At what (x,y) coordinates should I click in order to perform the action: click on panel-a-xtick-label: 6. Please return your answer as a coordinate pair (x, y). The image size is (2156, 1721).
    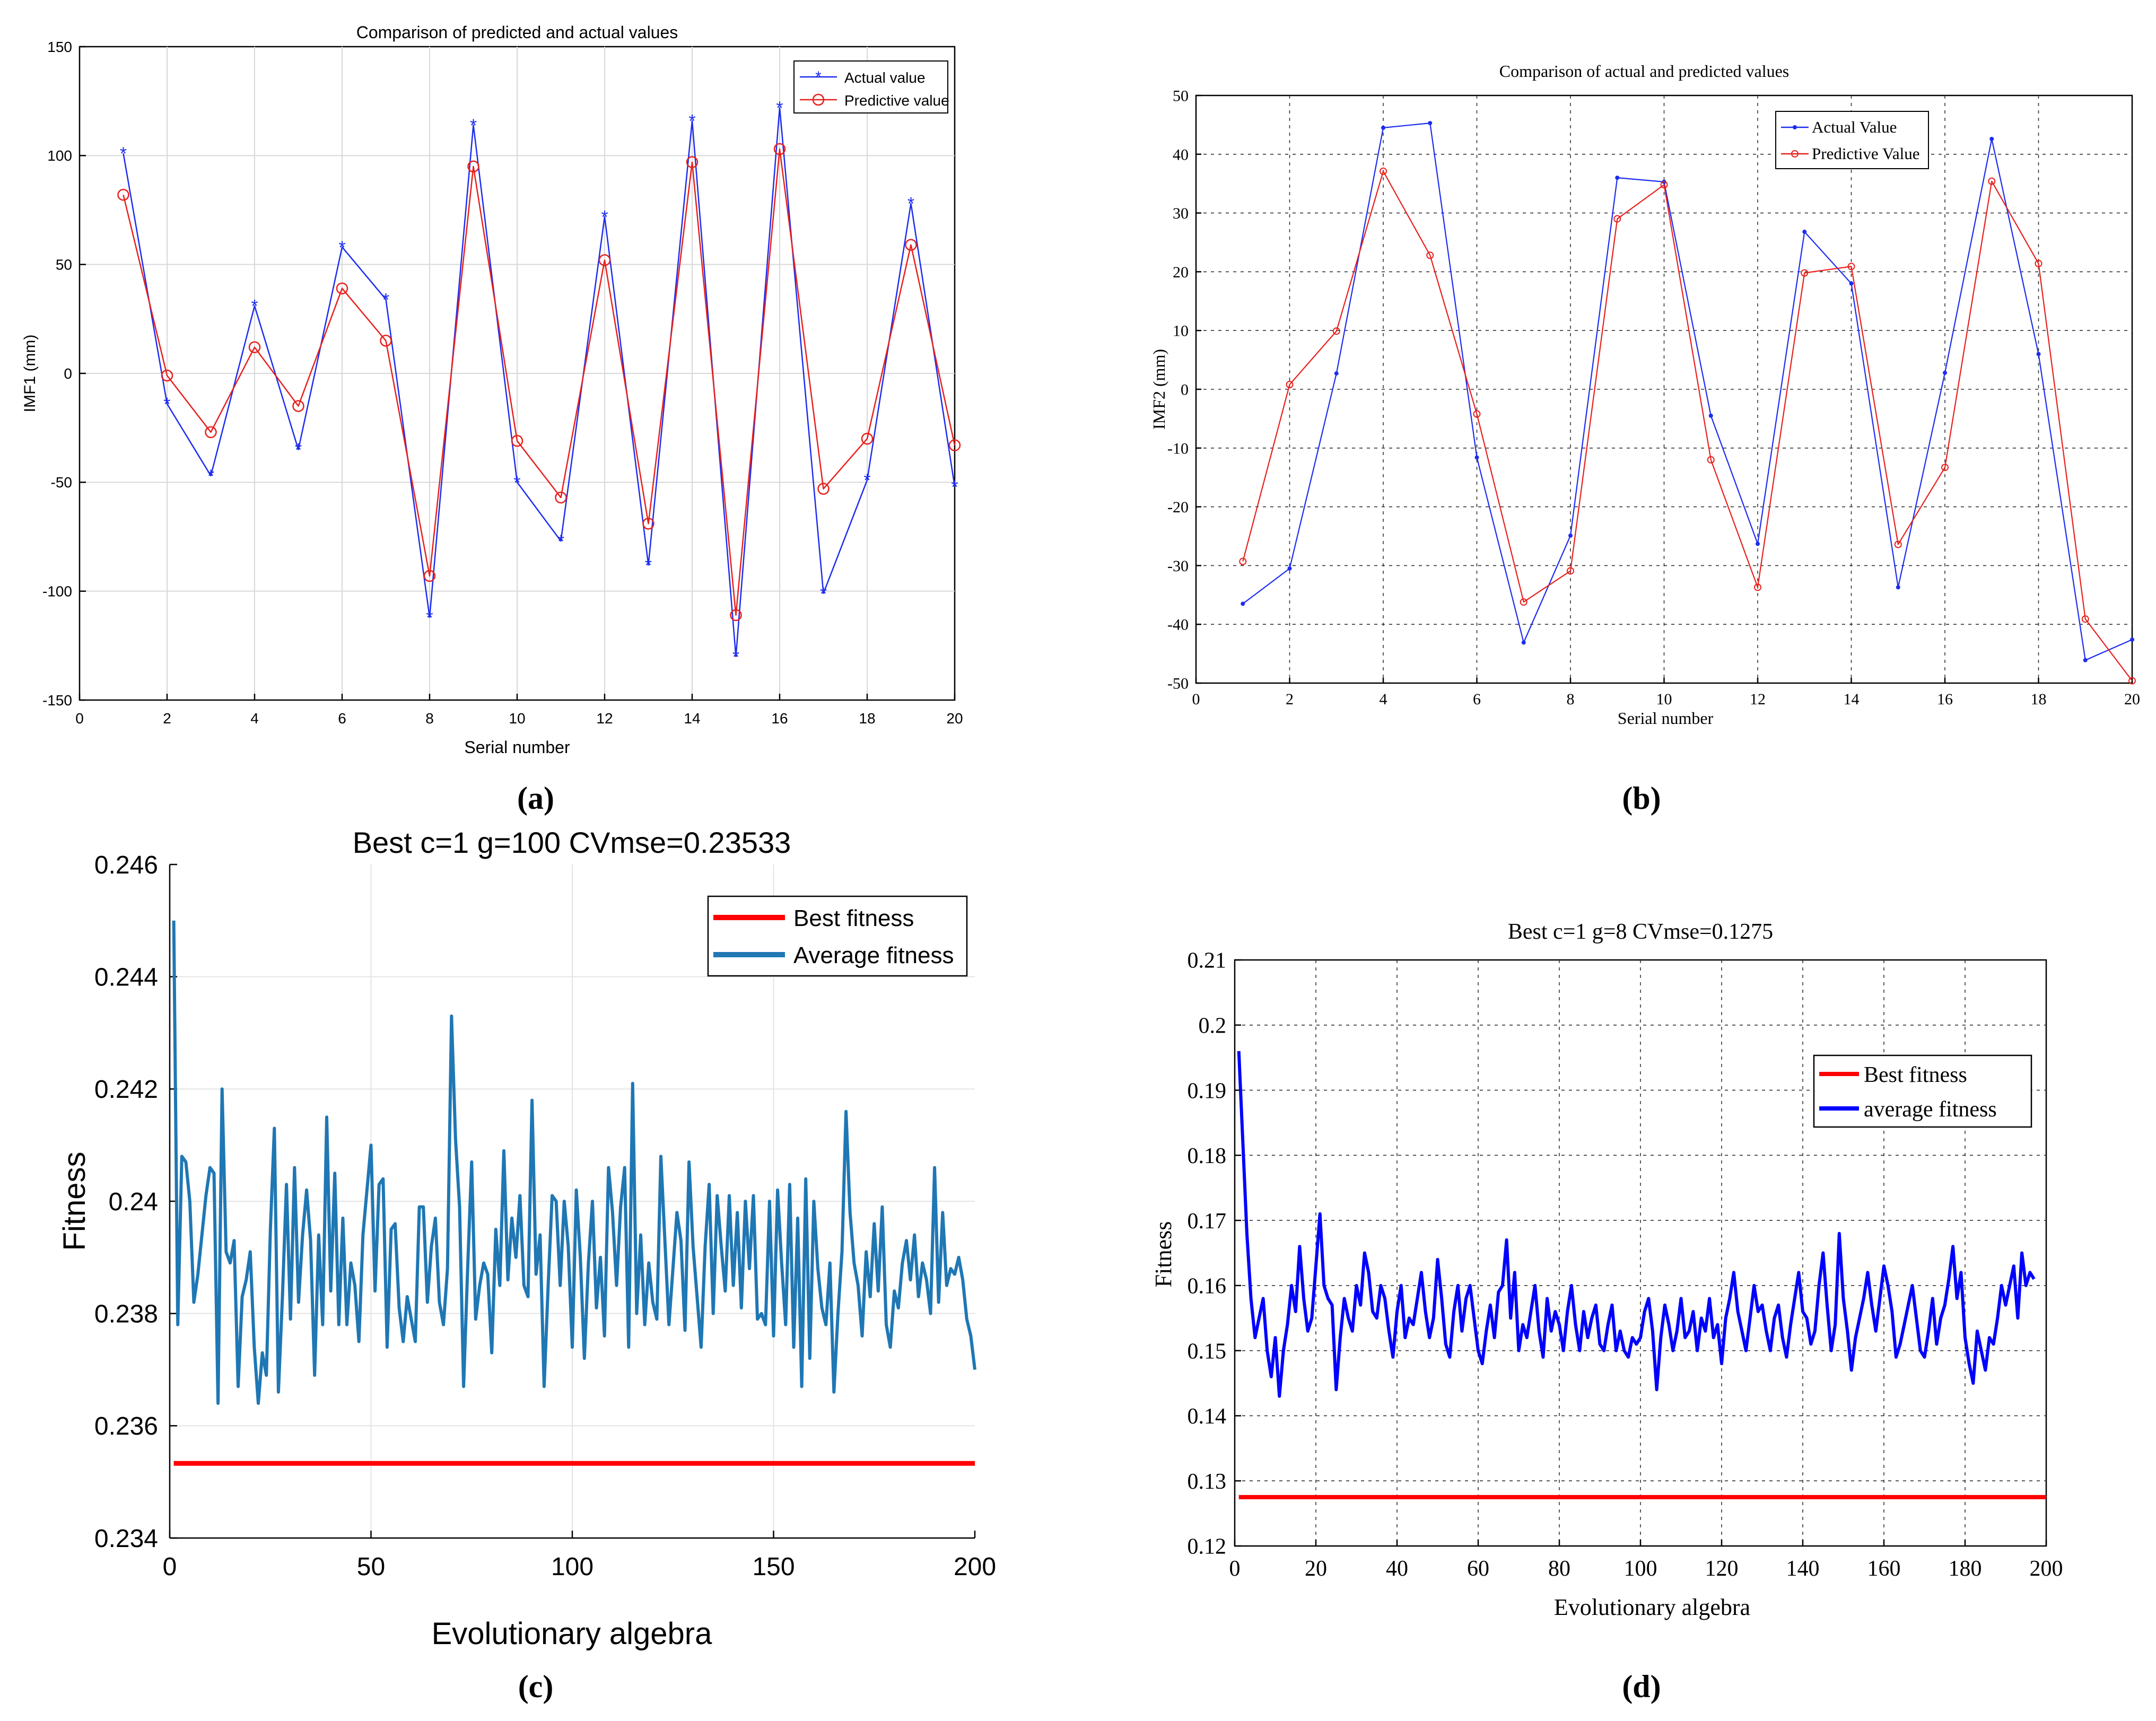
    Looking at the image, I should click on (342, 718).